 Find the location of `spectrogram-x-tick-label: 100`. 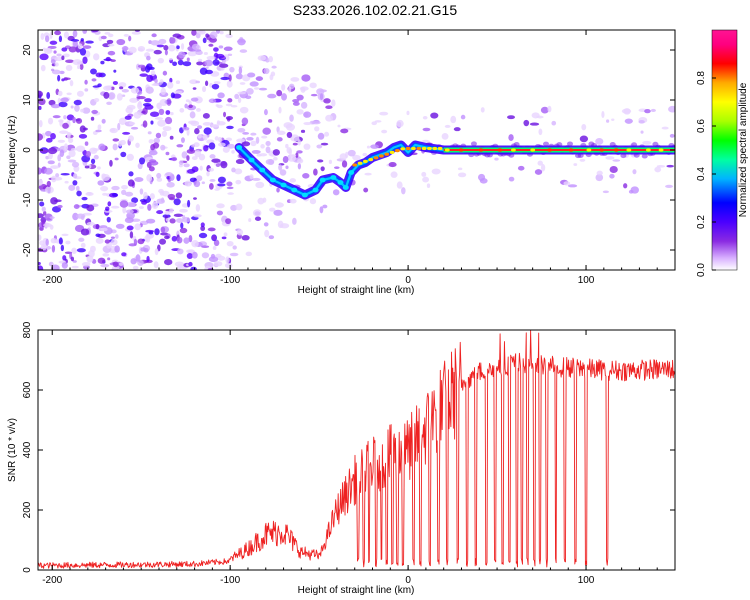

spectrogram-x-tick-label: 100 is located at coordinates (586, 280).